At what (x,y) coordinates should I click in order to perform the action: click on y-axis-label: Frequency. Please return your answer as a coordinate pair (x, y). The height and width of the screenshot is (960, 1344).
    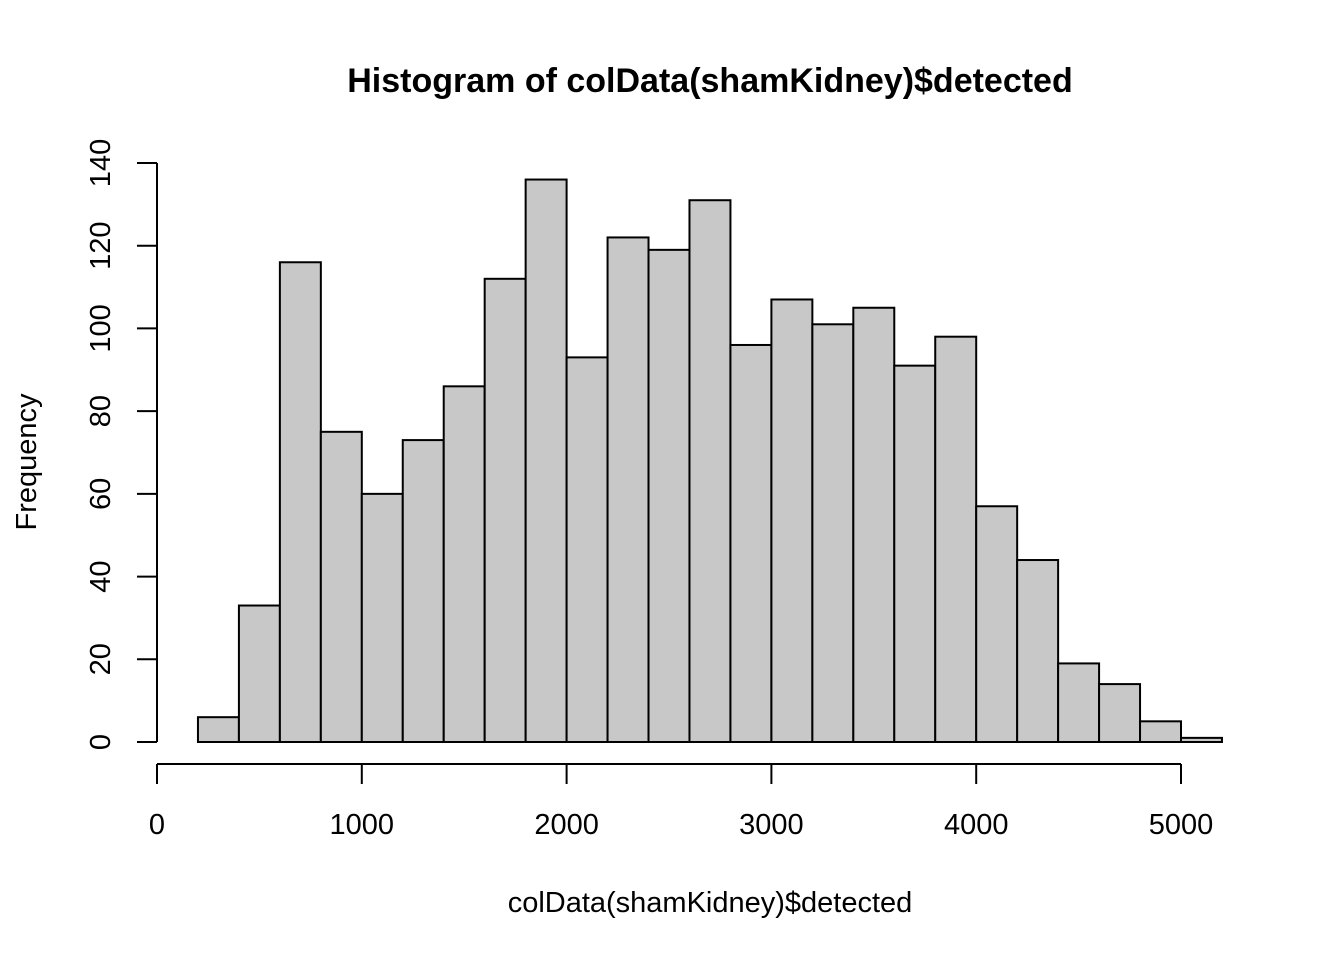
    Looking at the image, I should click on (27, 462).